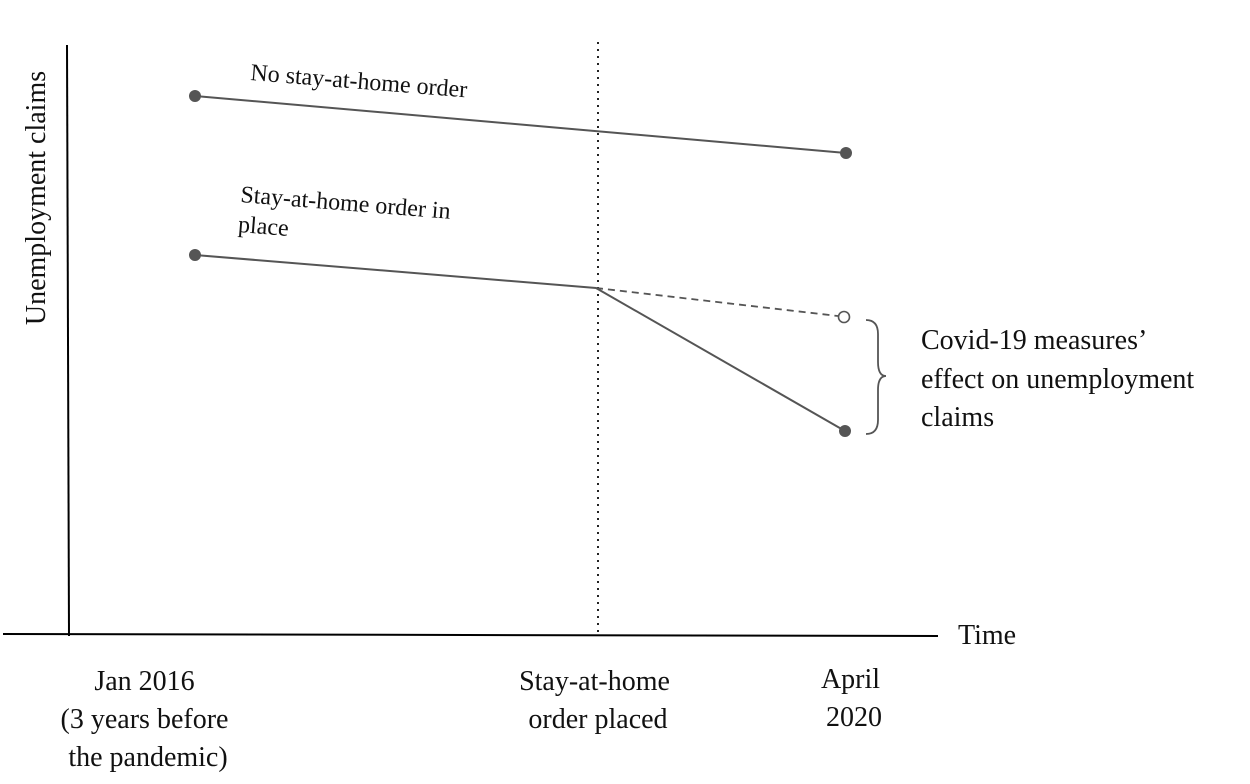 This screenshot has width=1250, height=784. Describe the element at coordinates (347, 218) in the screenshot. I see `series-order-label: Stay-at-home order in place` at that location.